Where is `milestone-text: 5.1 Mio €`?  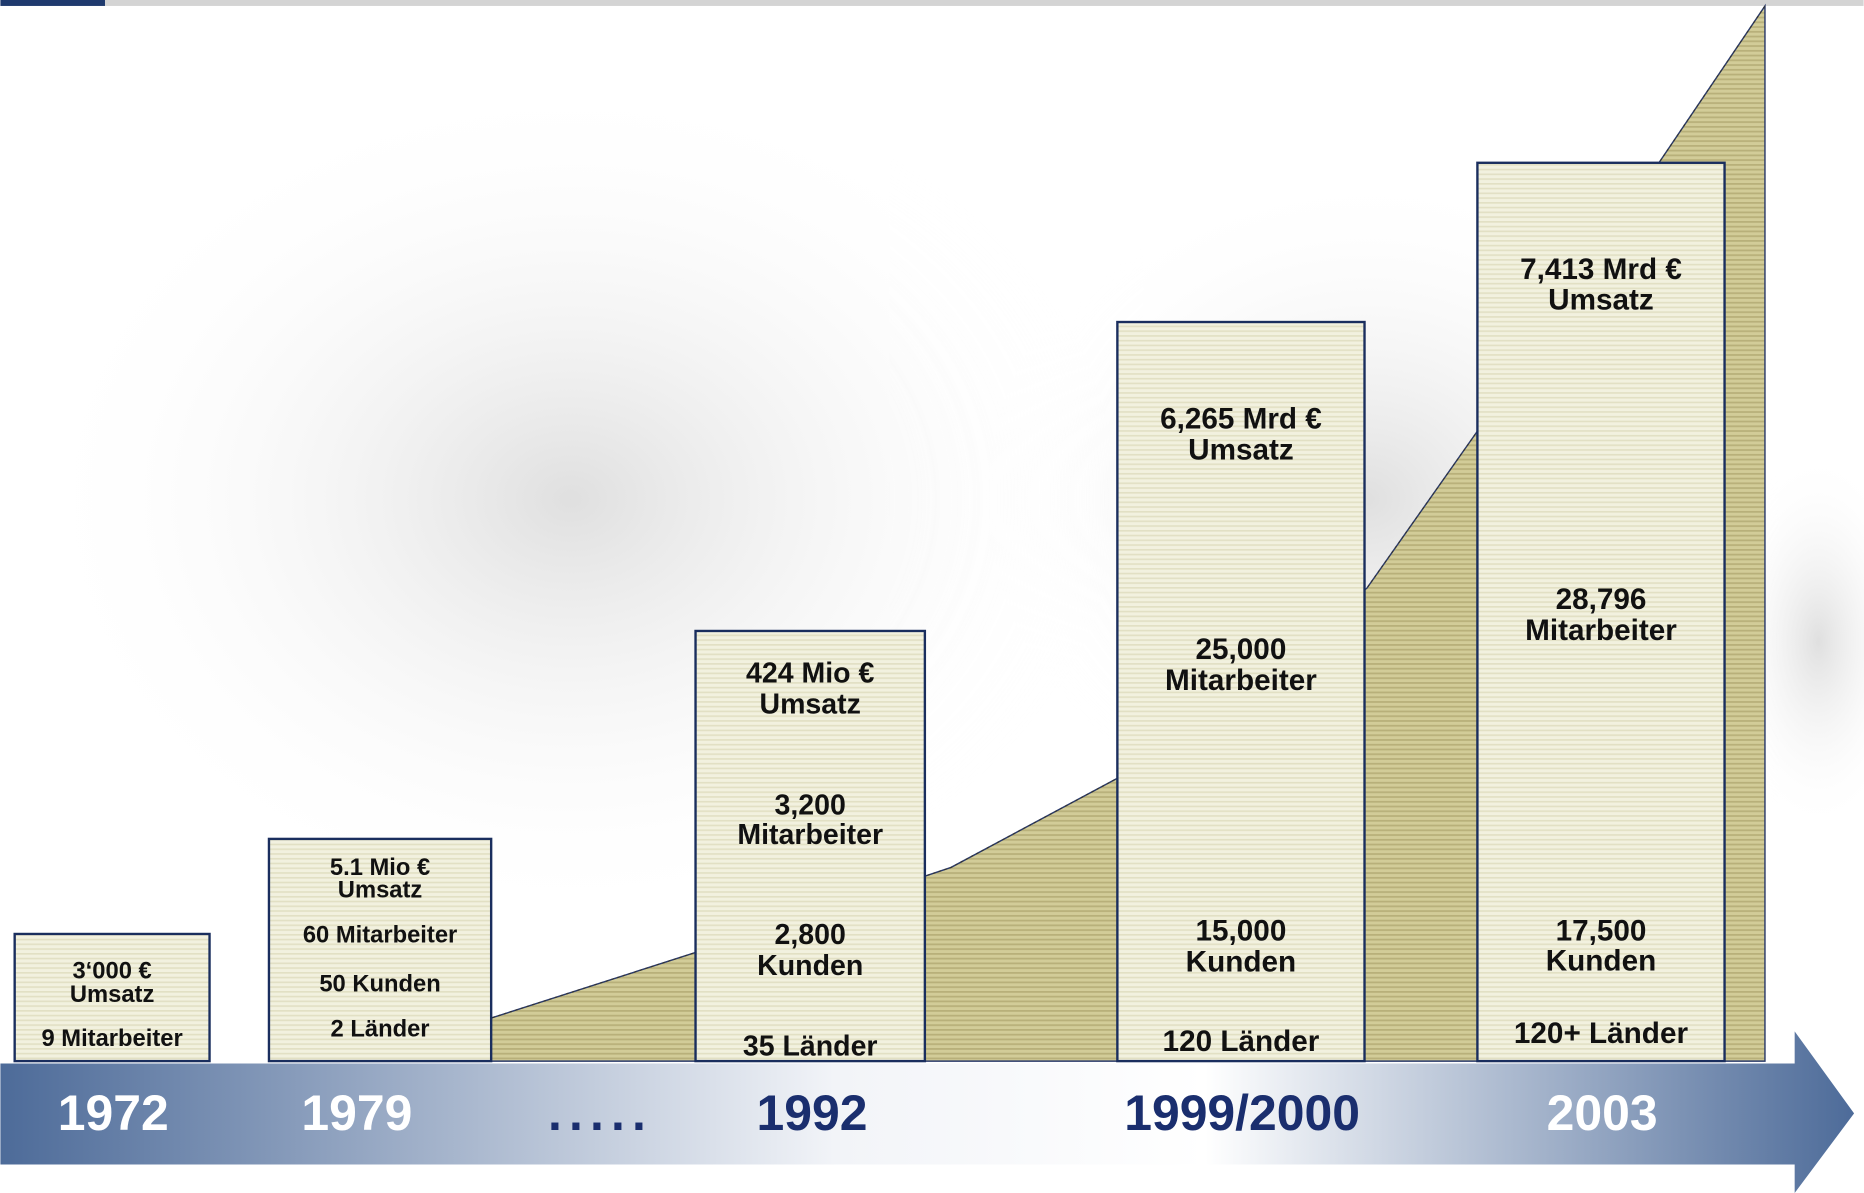 milestone-text: 5.1 Mio € is located at coordinates (380, 867).